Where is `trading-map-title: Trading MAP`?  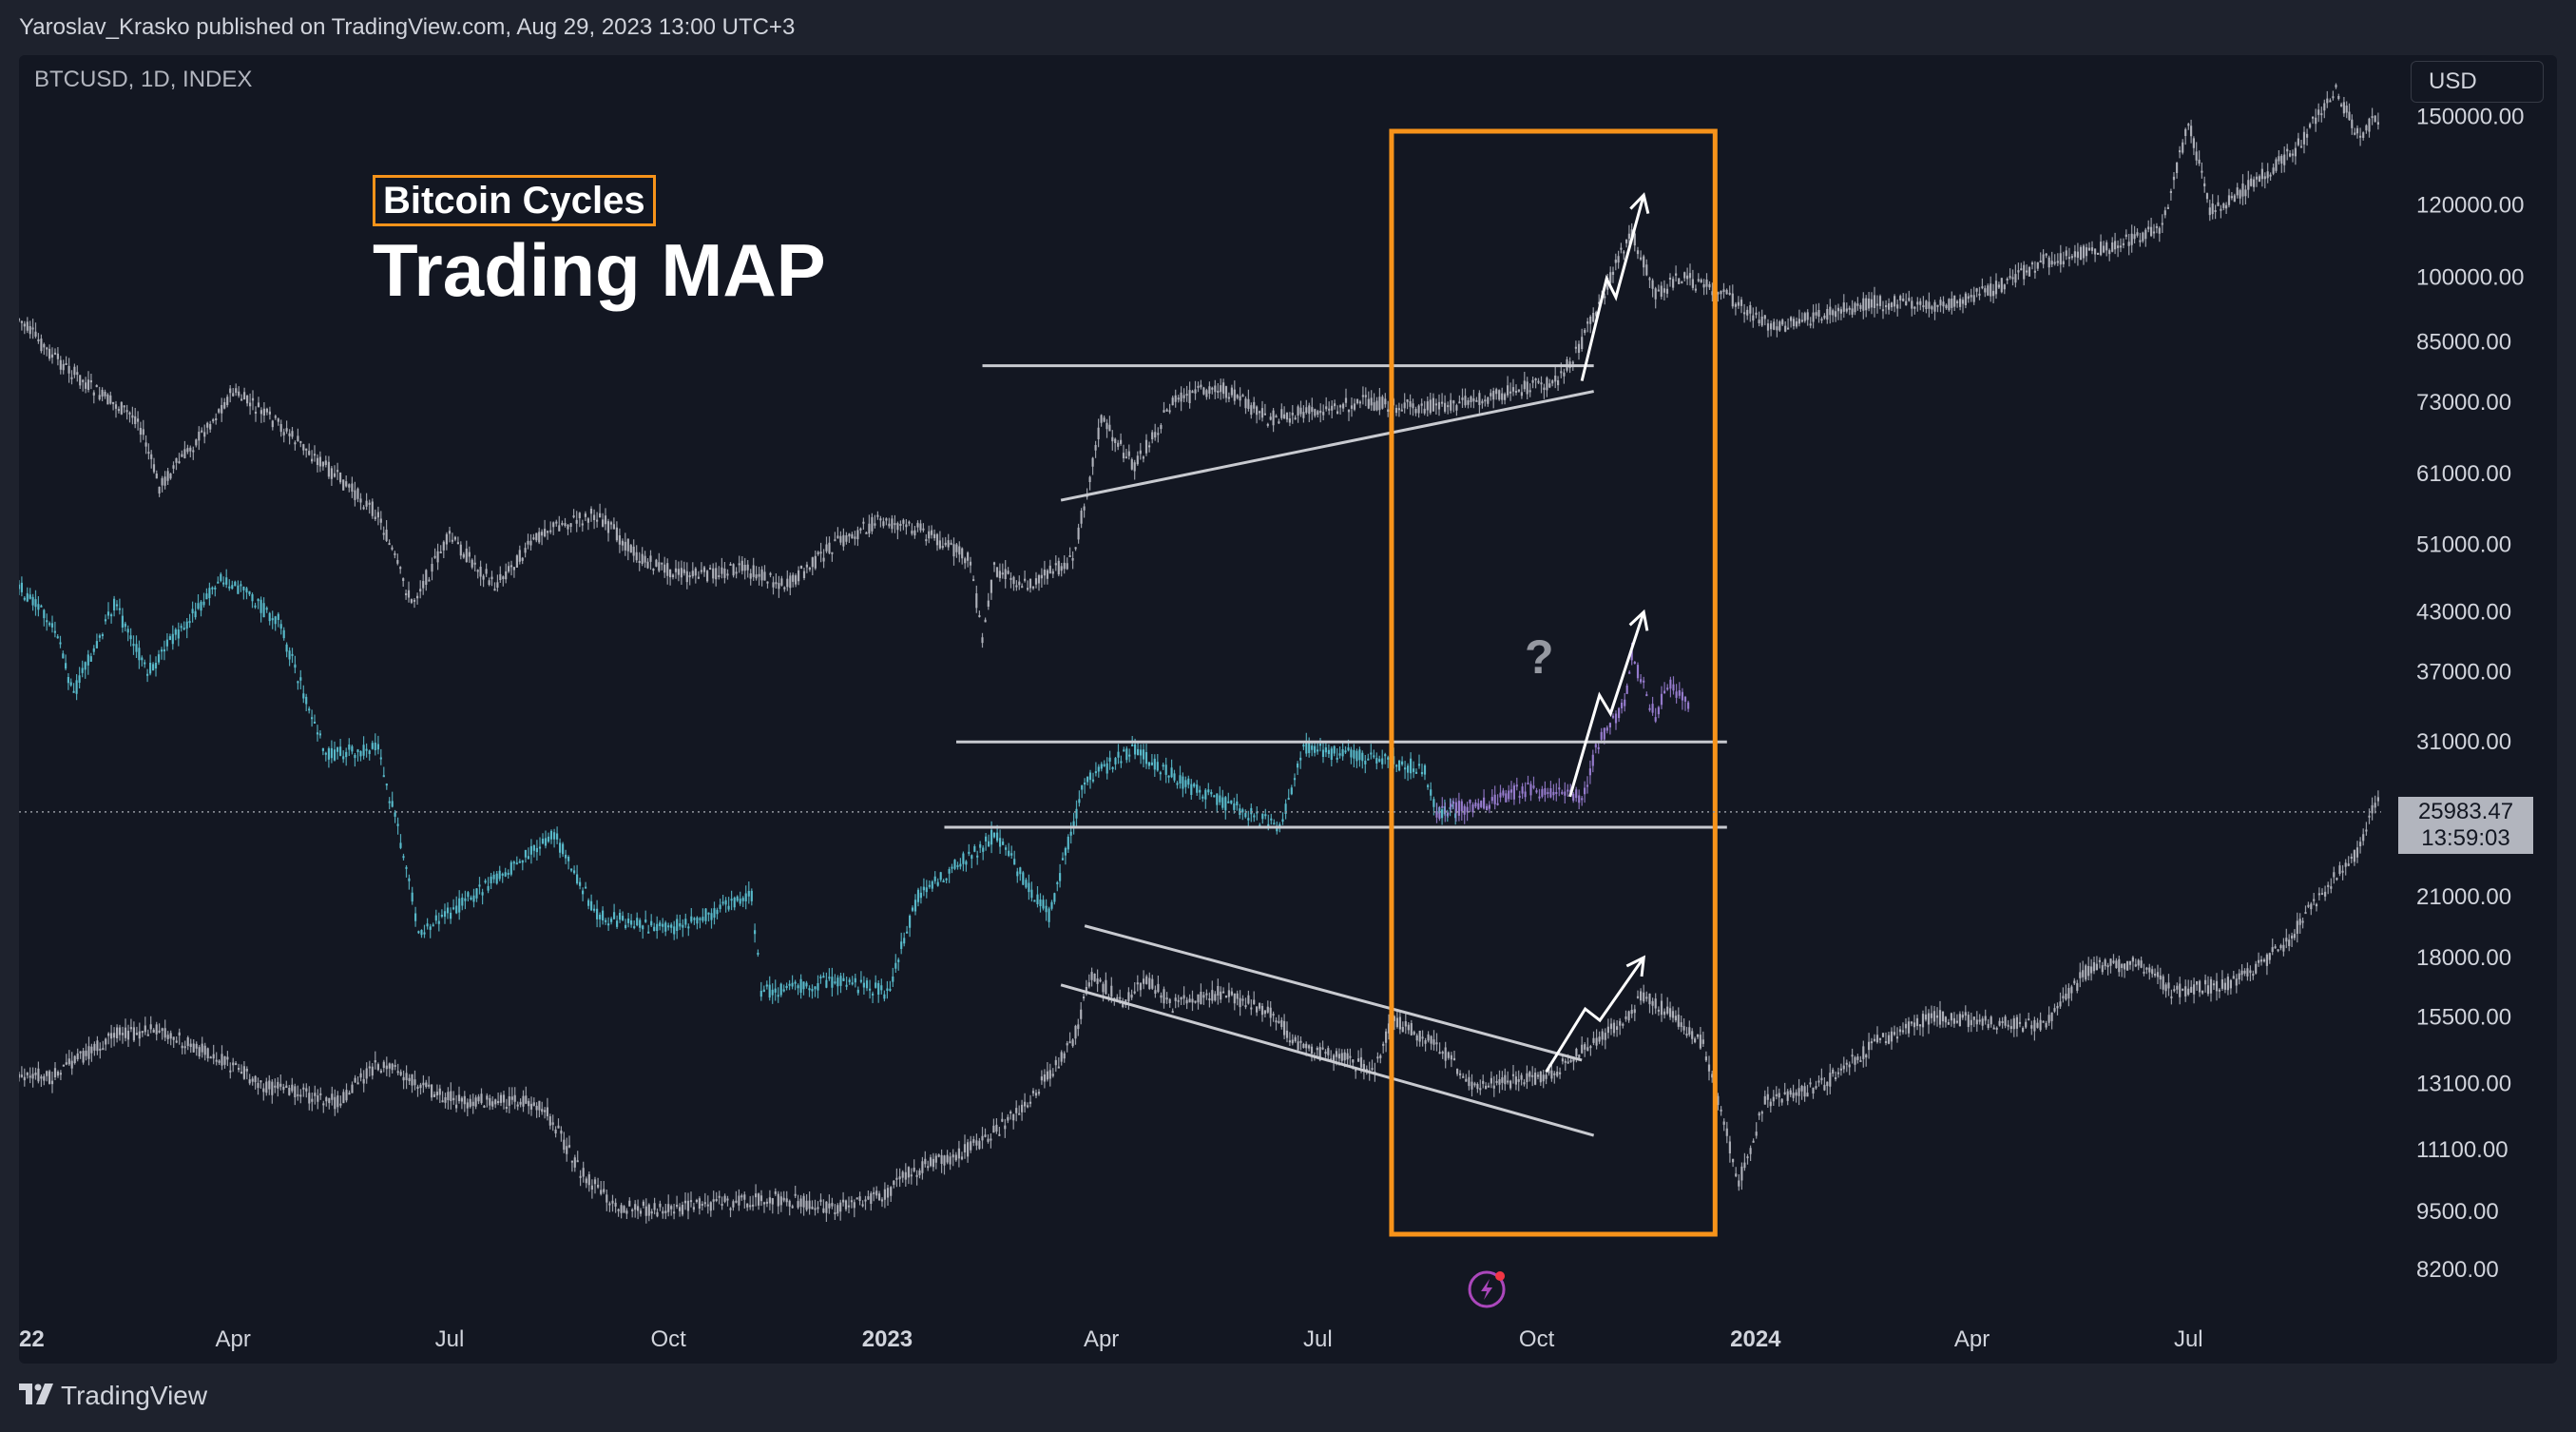 trading-map-title: Trading MAP is located at coordinates (599, 270).